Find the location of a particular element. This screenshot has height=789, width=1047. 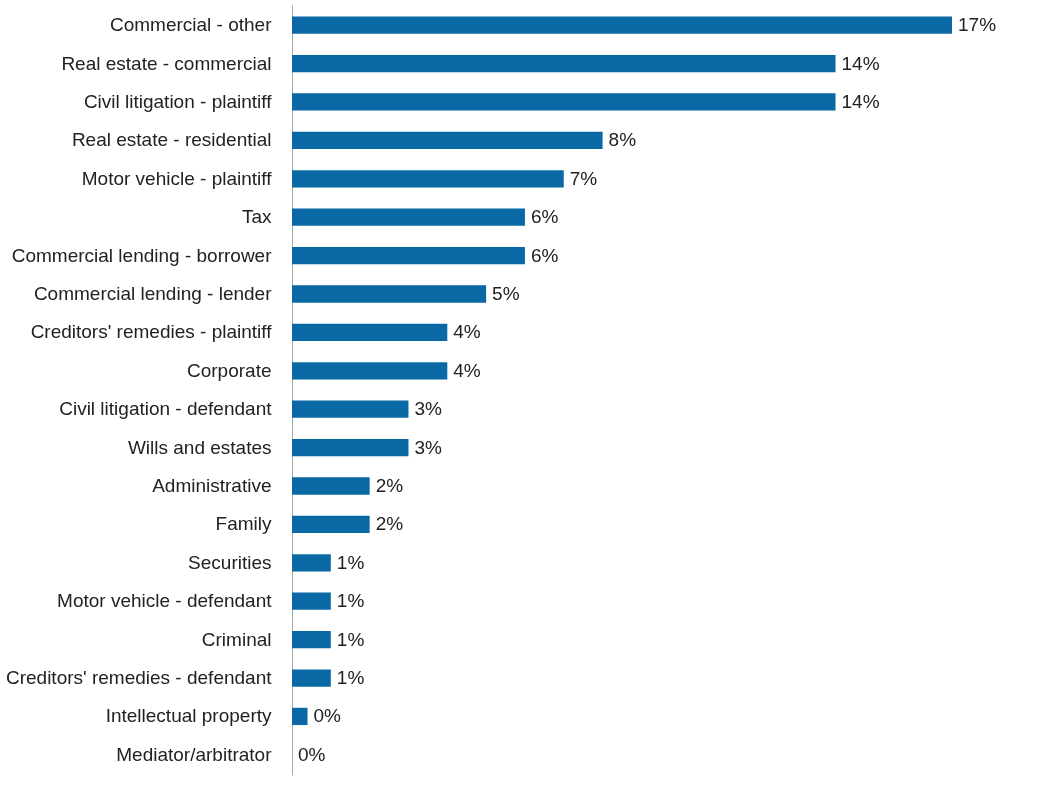

y-tick-label: Real estate - residential is located at coordinates (171, 140).